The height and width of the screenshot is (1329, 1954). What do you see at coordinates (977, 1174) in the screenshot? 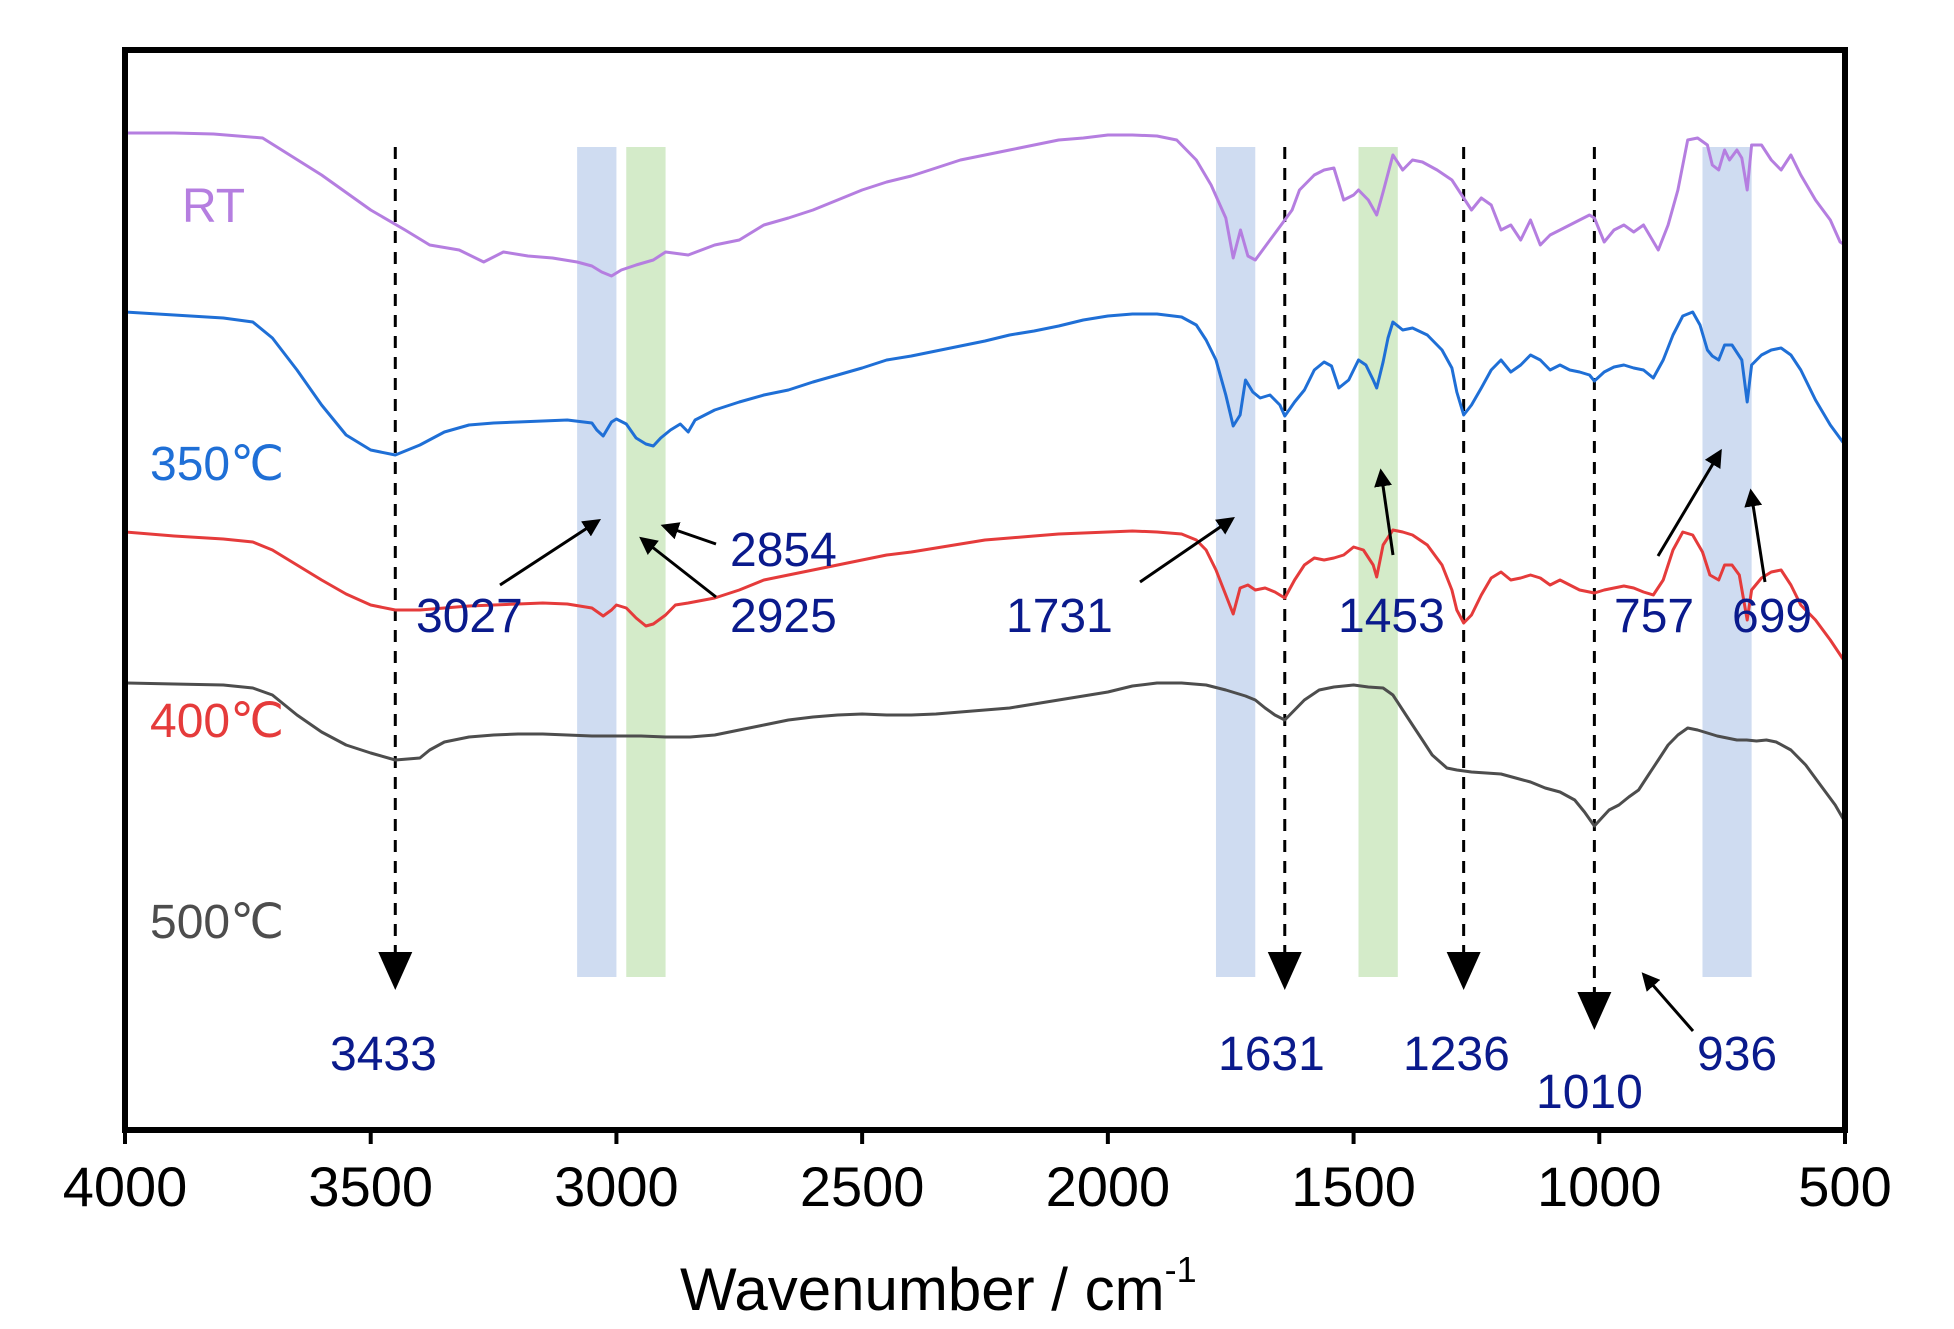
I see `x-axis-ticks: 4000 3500 3000 2500 2000 1500 1000 500` at bounding box center [977, 1174].